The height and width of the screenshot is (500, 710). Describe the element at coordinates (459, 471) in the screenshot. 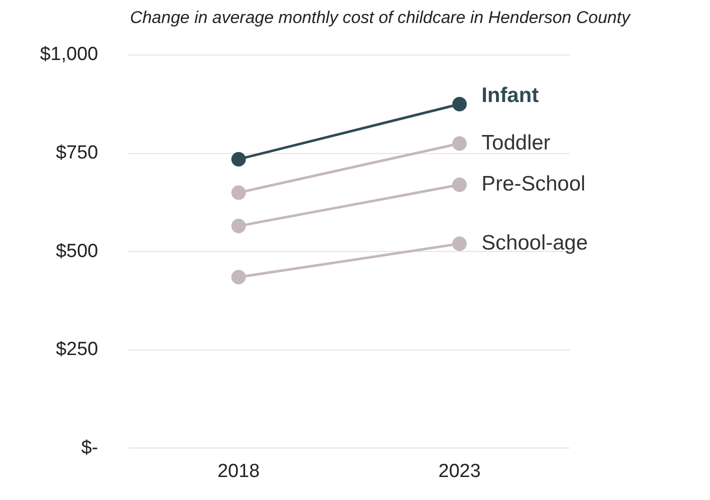

I see `x-tick-label: 2023` at that location.